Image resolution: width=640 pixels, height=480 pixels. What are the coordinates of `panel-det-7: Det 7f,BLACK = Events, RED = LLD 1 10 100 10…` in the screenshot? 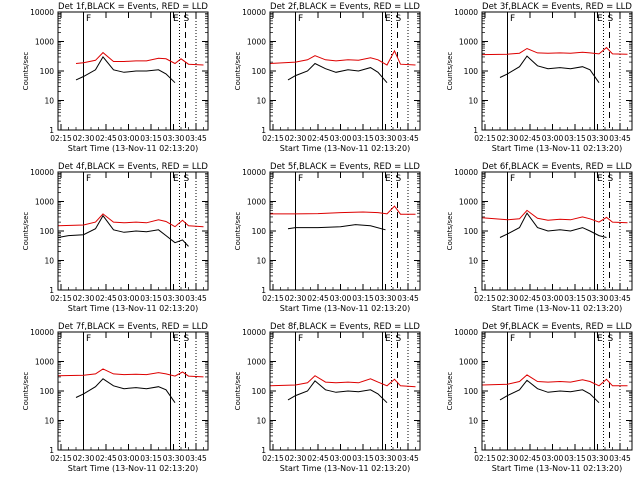 It's located at (115, 397).